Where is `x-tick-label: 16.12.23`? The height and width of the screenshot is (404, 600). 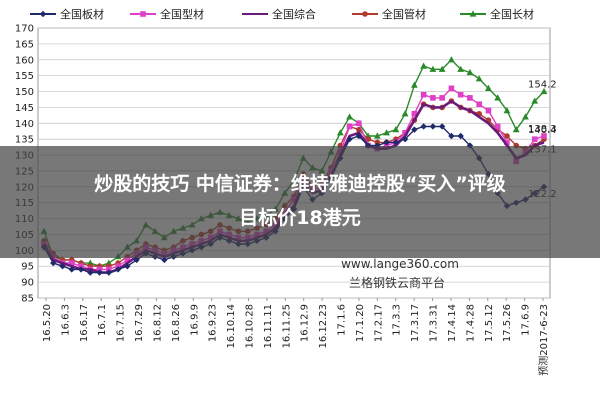
x-tick-label: 16.12.23 is located at coordinates (323, 326).